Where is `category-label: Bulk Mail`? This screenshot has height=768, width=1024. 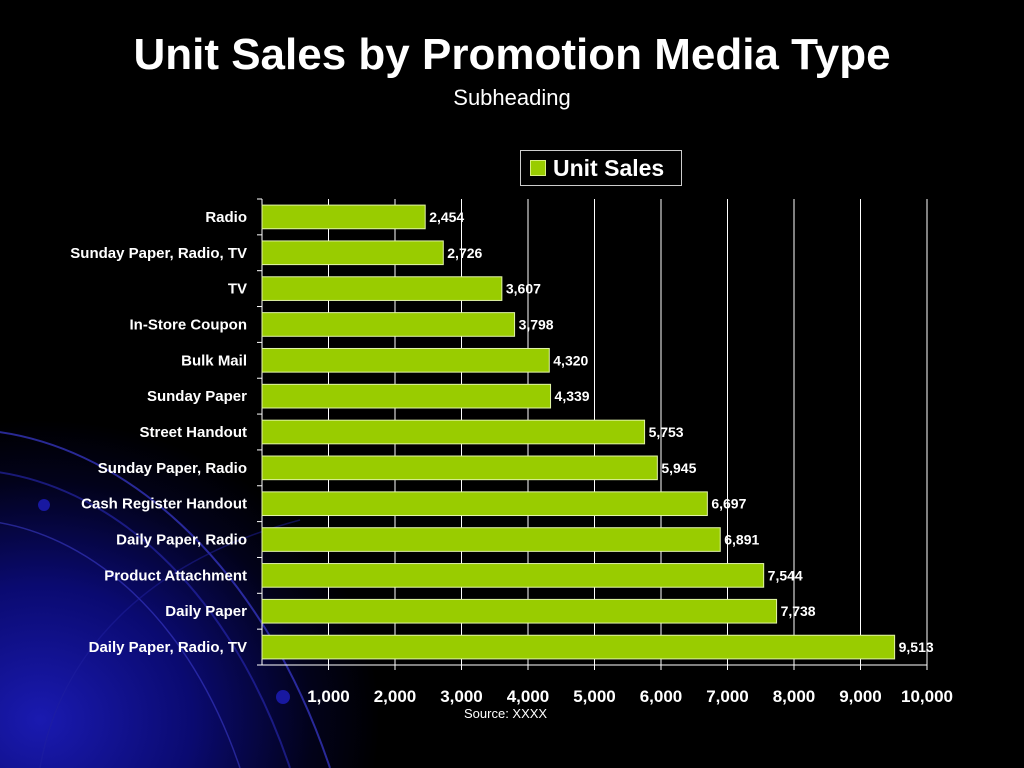
category-label: Bulk Mail is located at coordinates (214, 360).